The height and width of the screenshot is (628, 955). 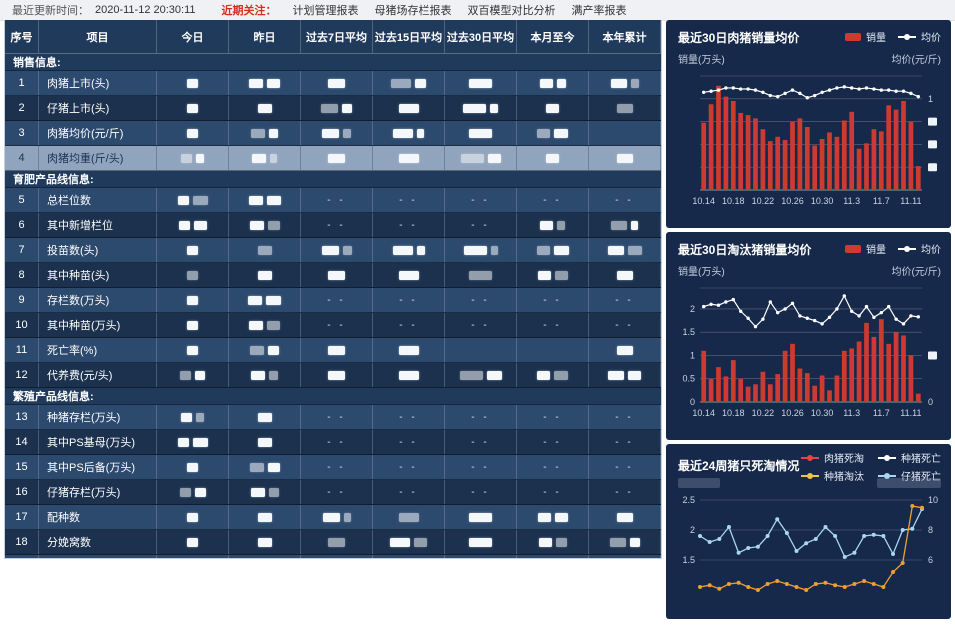 I want to click on table-row-5: 5 总栏位数 - - - - - - - - - -, so click(x=333, y=200).